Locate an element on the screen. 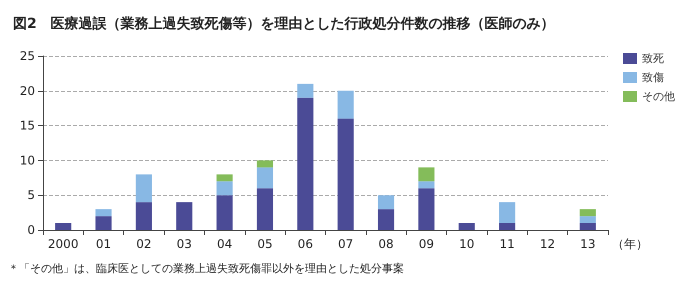 The height and width of the screenshot is (286, 696). x-tick-label: 2000 is located at coordinates (63, 244).